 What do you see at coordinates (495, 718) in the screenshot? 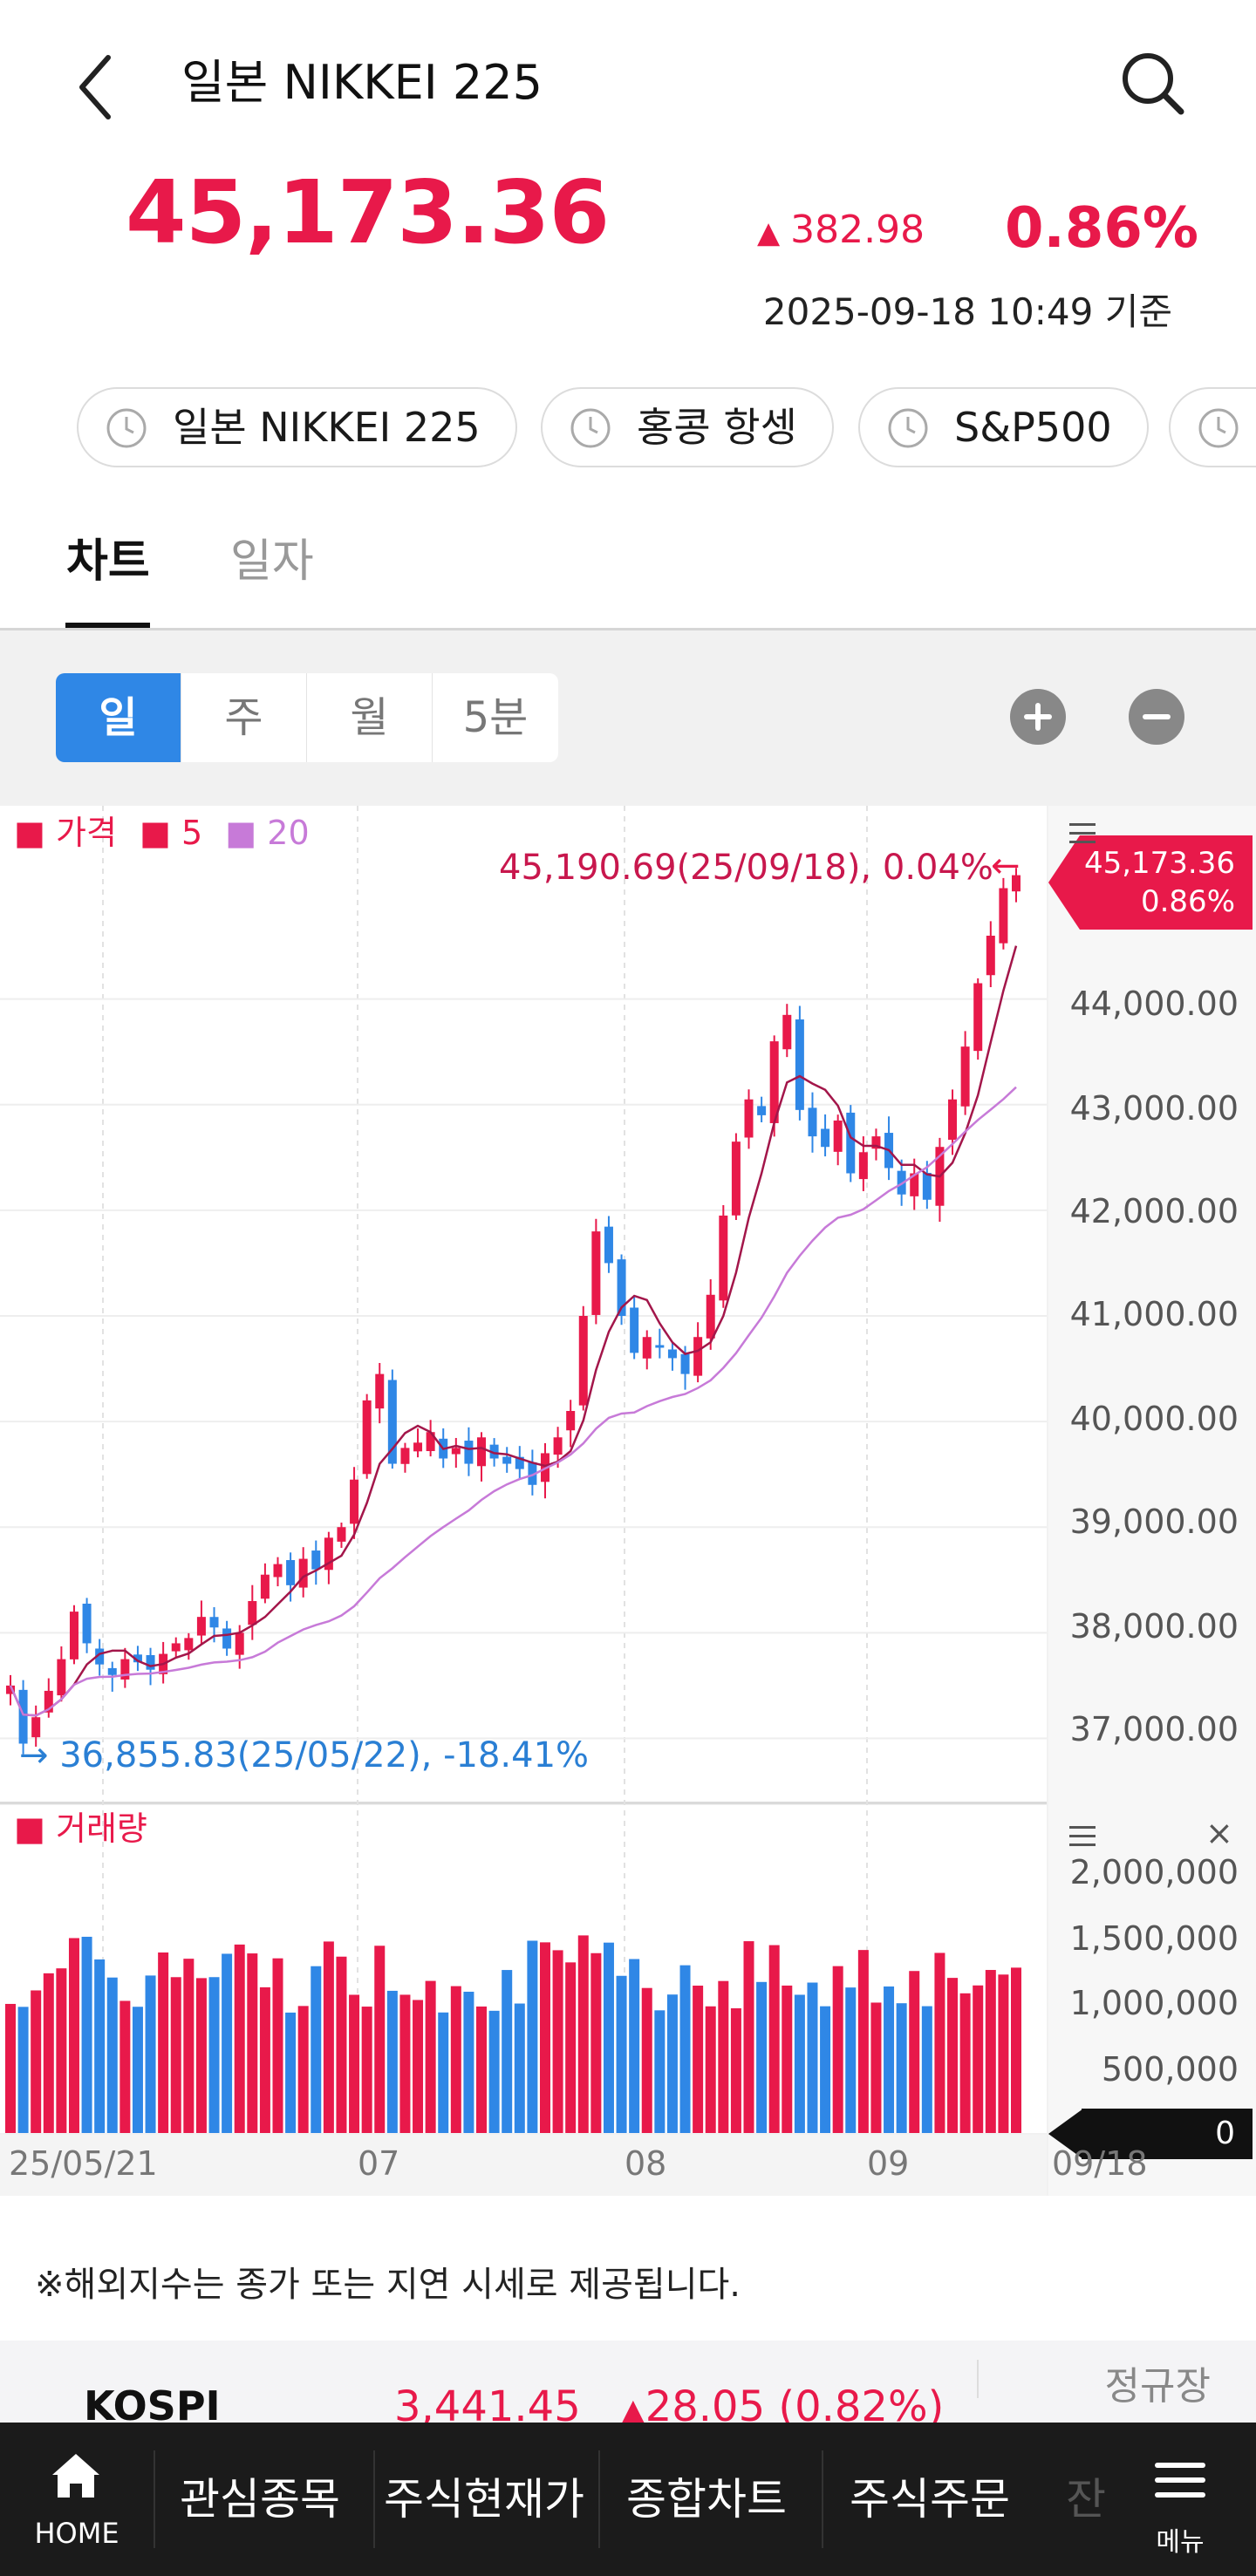
I see `period-5min: 5분` at bounding box center [495, 718].